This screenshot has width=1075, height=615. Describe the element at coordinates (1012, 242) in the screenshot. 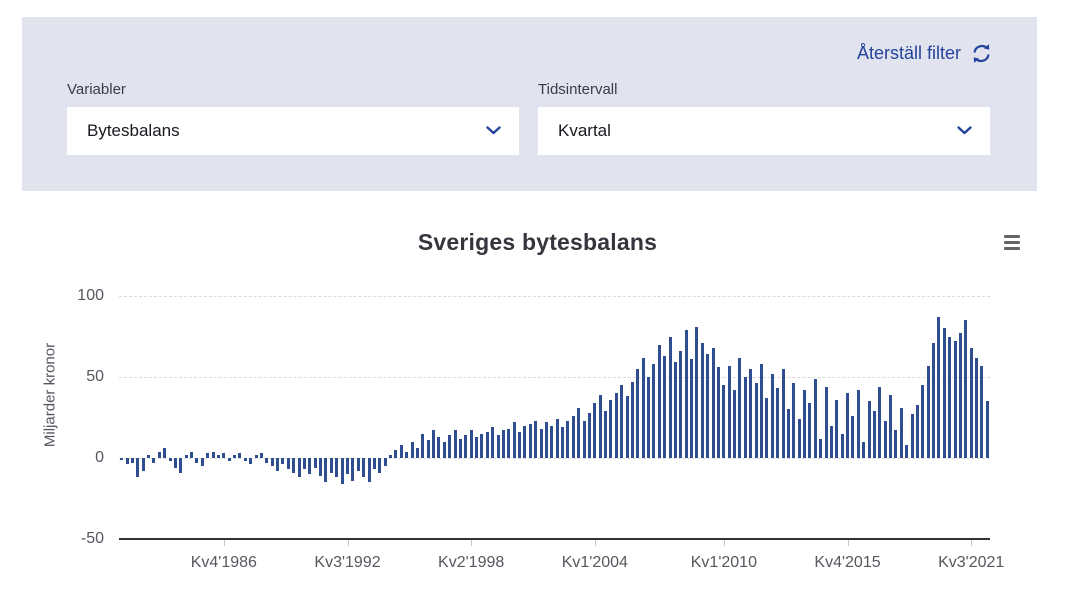

I see `chart-menu-button` at that location.